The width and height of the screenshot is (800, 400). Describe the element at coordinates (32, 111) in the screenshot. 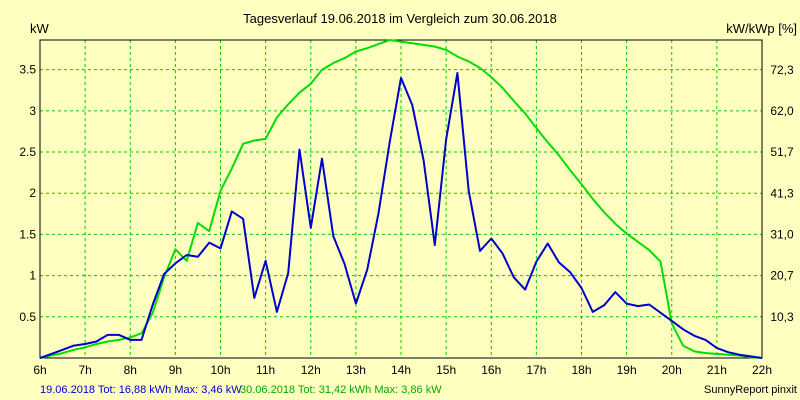

I see `y-left-tick-label: 3` at that location.